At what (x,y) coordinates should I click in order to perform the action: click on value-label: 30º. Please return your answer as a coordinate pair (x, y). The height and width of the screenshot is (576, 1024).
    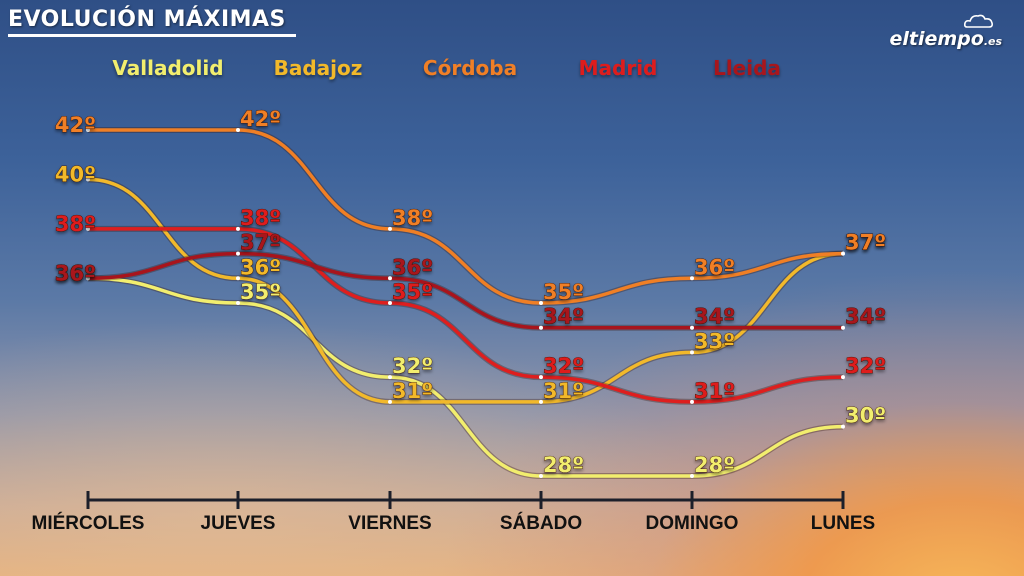
    Looking at the image, I should click on (865, 416).